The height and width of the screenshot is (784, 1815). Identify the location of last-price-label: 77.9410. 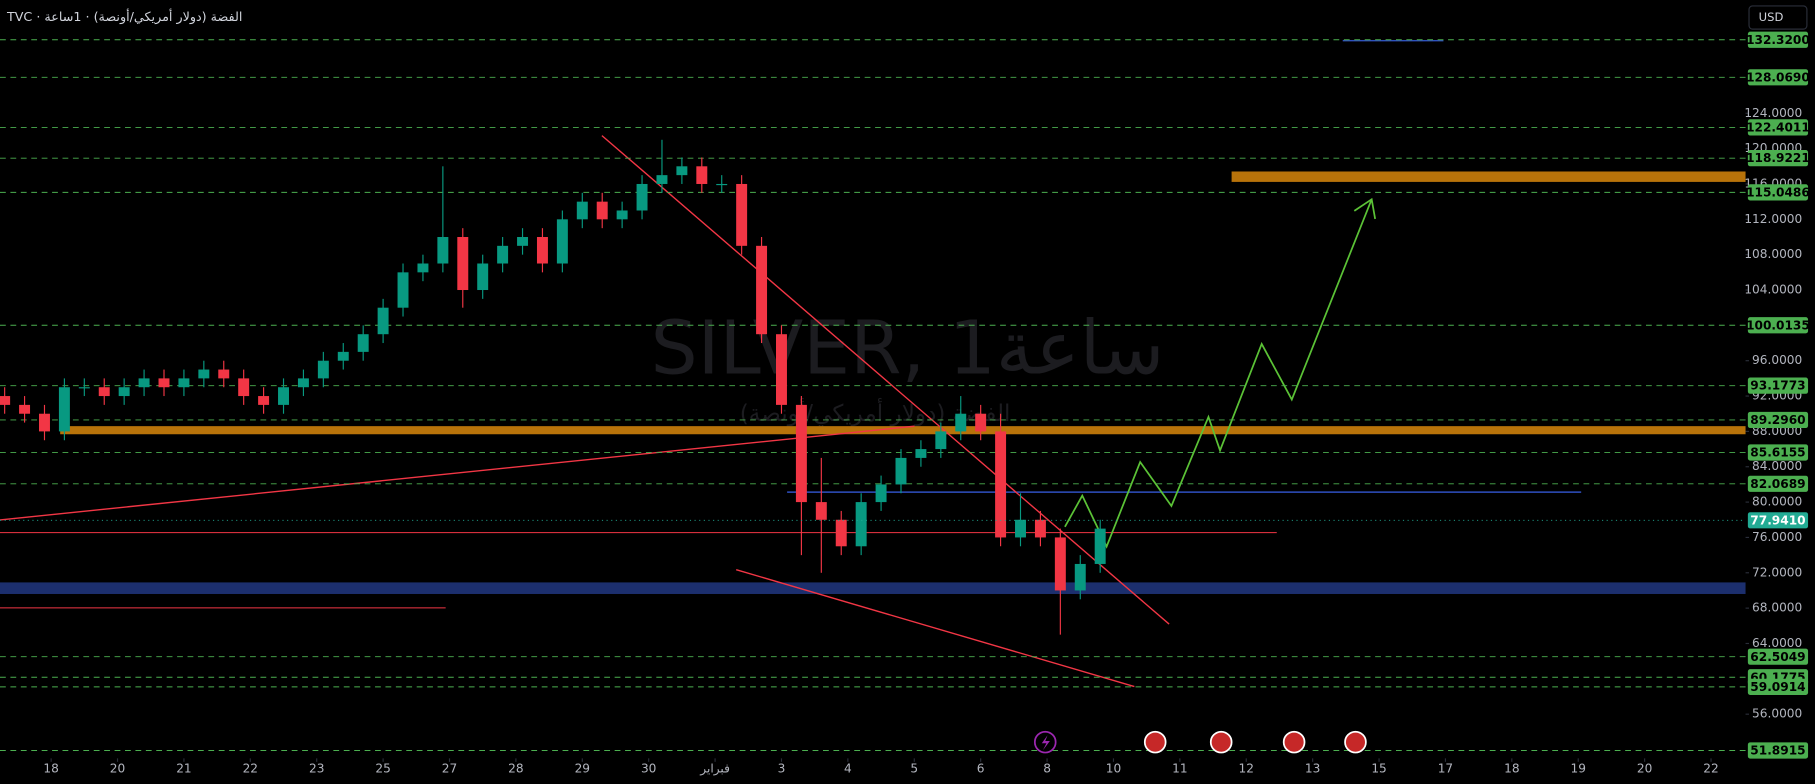
(1777, 520).